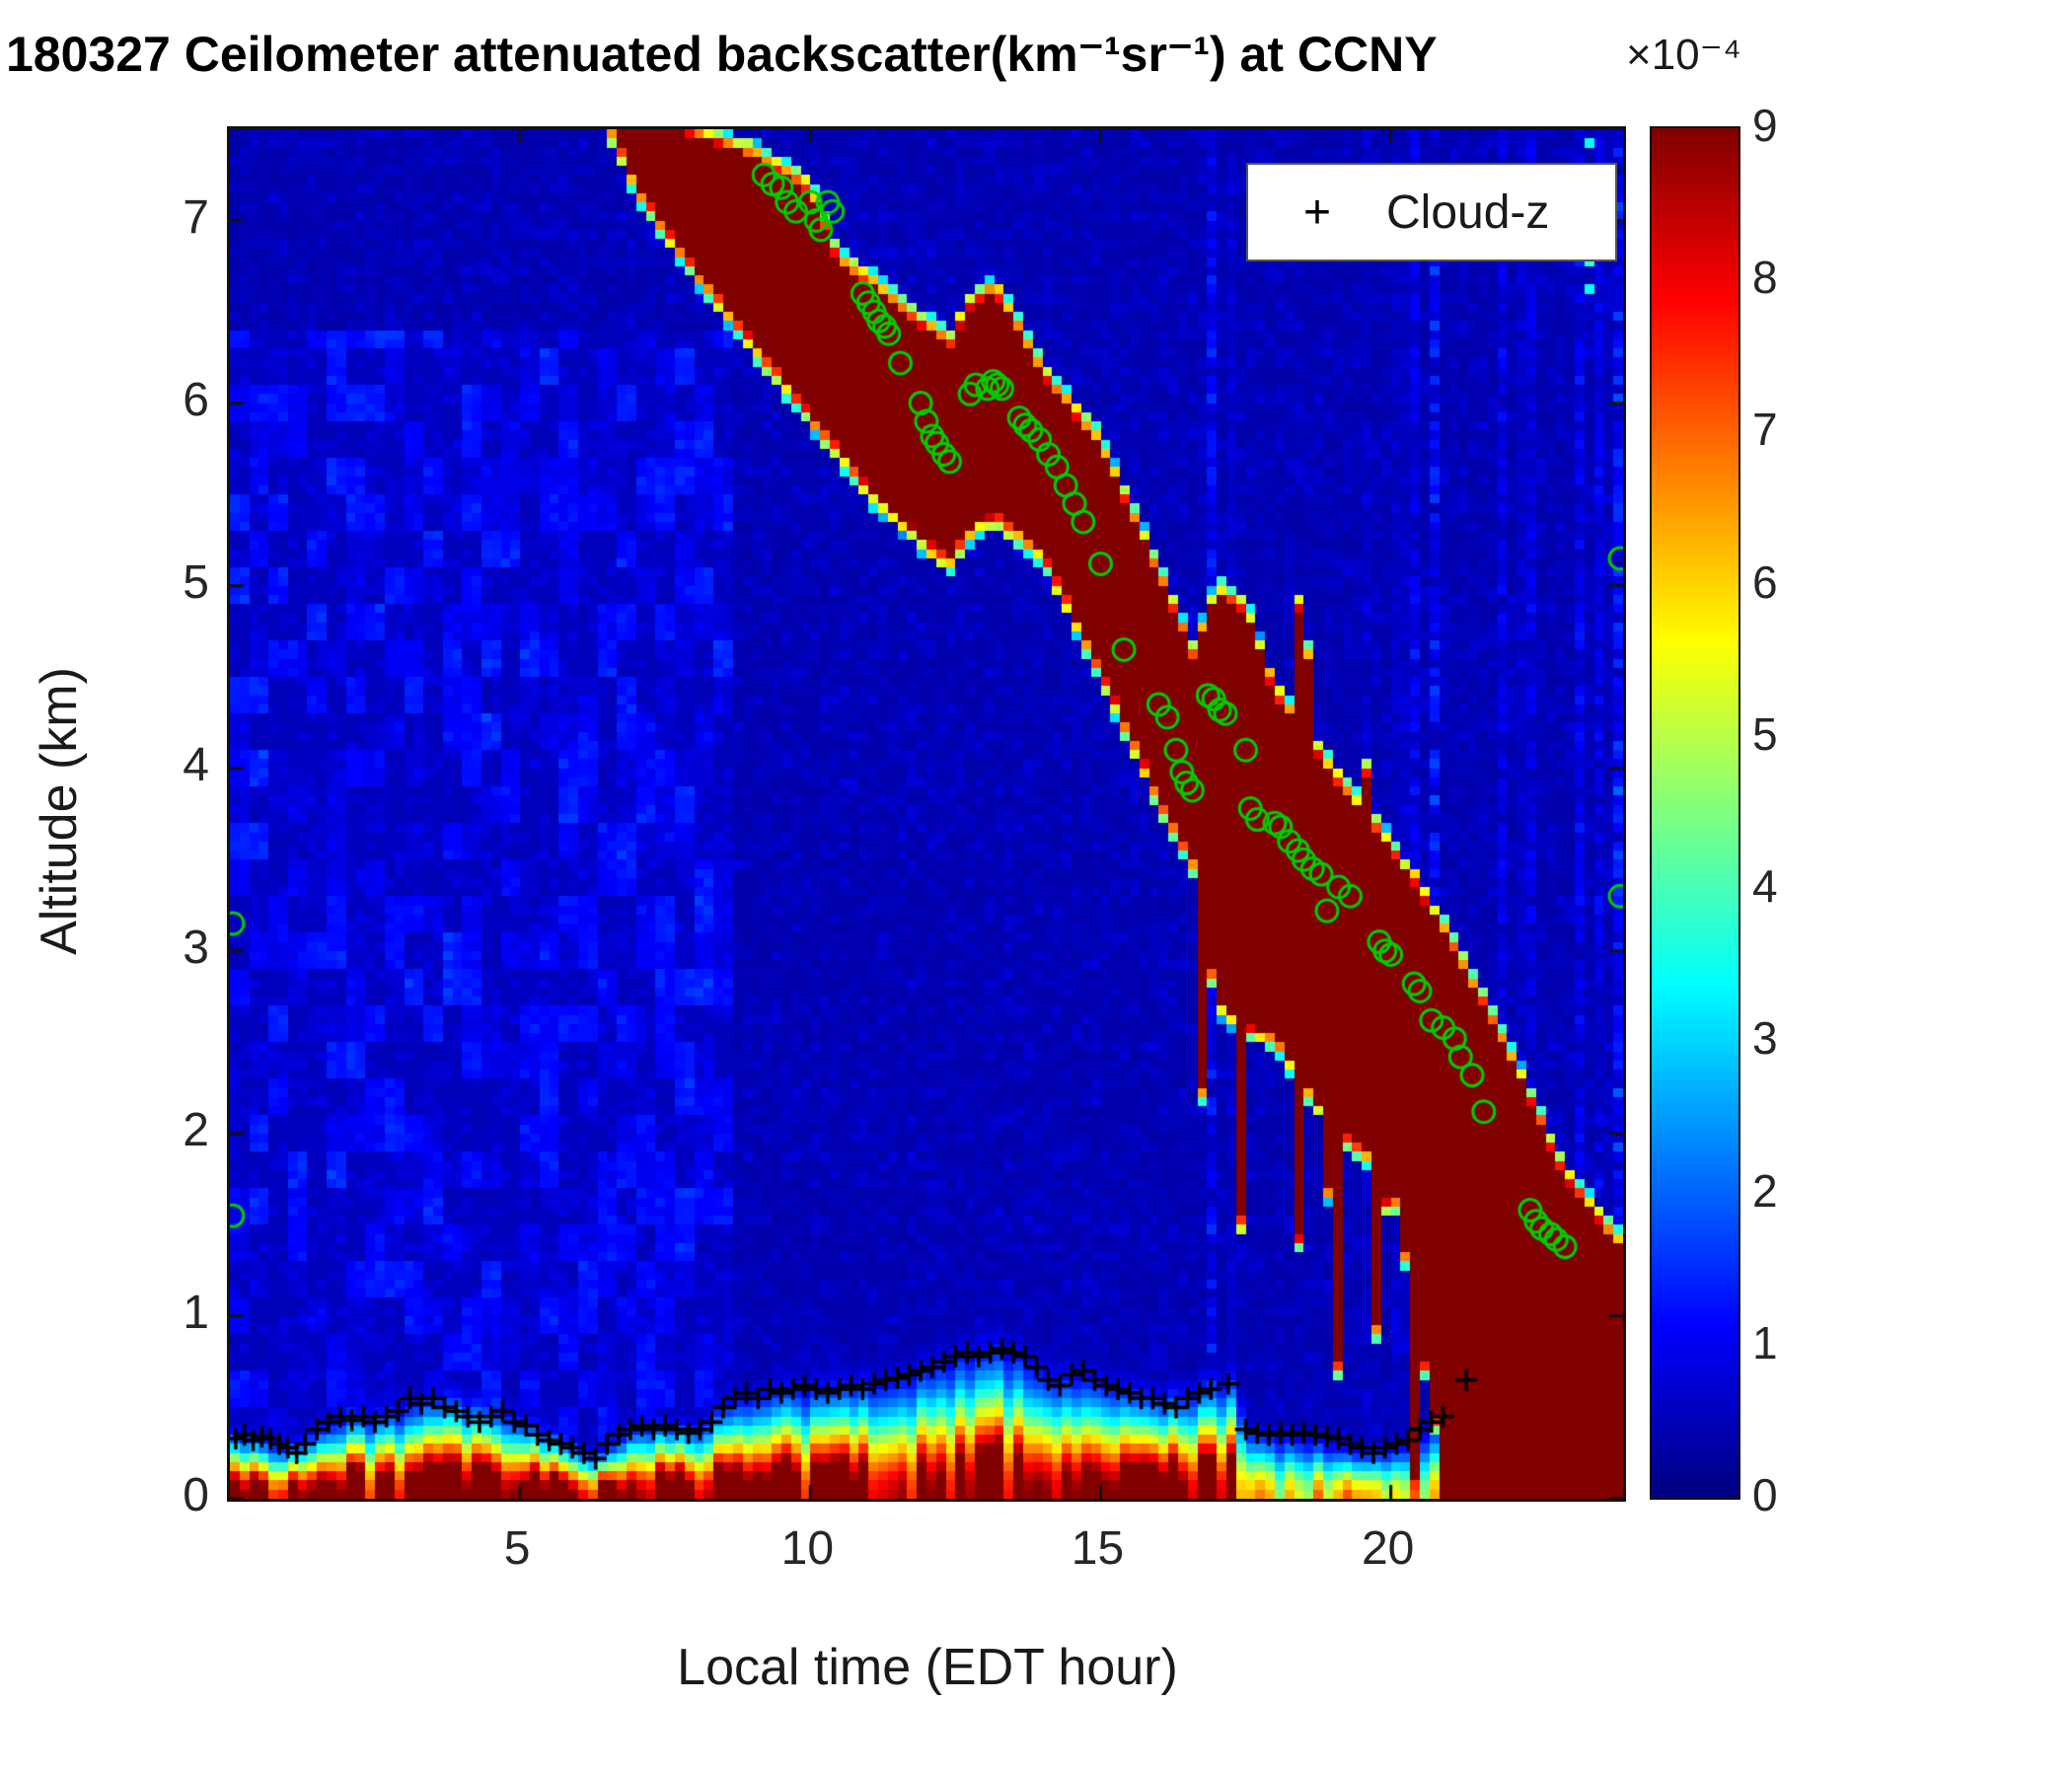 The image size is (2072, 1776). What do you see at coordinates (1765, 1039) in the screenshot?
I see `colorbar-tick-label: 3` at bounding box center [1765, 1039].